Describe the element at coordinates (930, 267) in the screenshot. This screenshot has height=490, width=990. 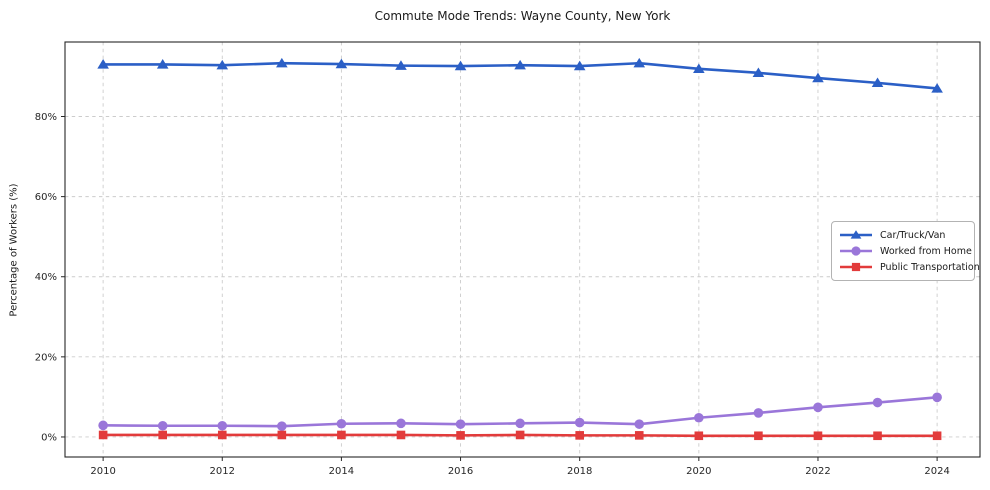
I see `legend-label: Public Transportation` at that location.